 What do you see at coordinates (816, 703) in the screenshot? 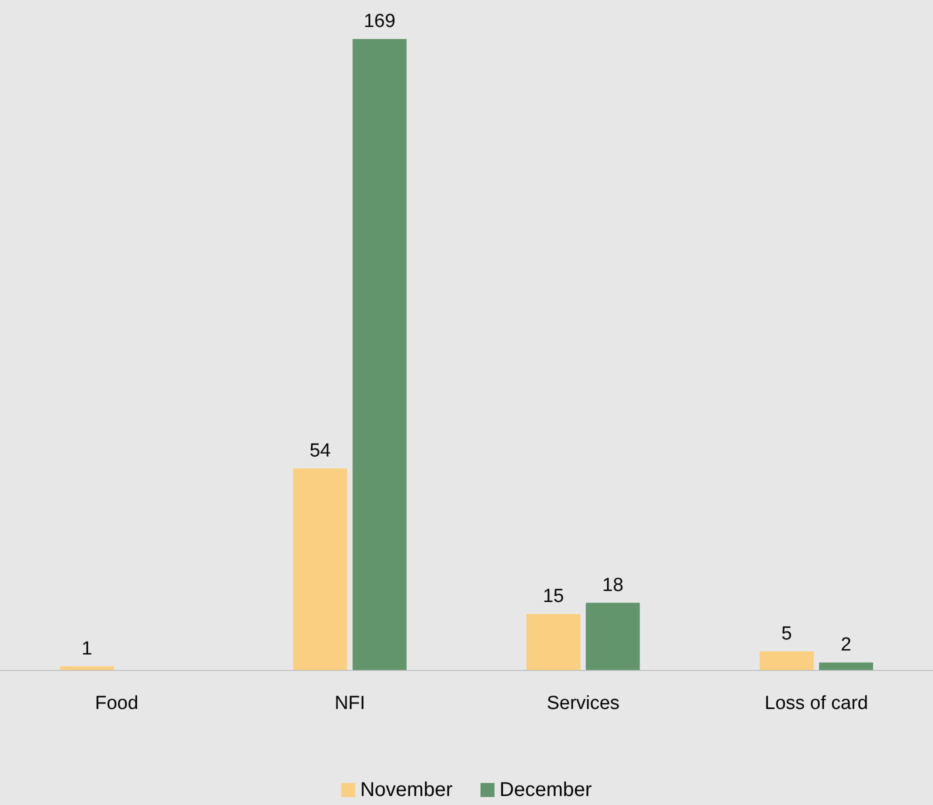
I see `x-tick-label: Loss of card` at bounding box center [816, 703].